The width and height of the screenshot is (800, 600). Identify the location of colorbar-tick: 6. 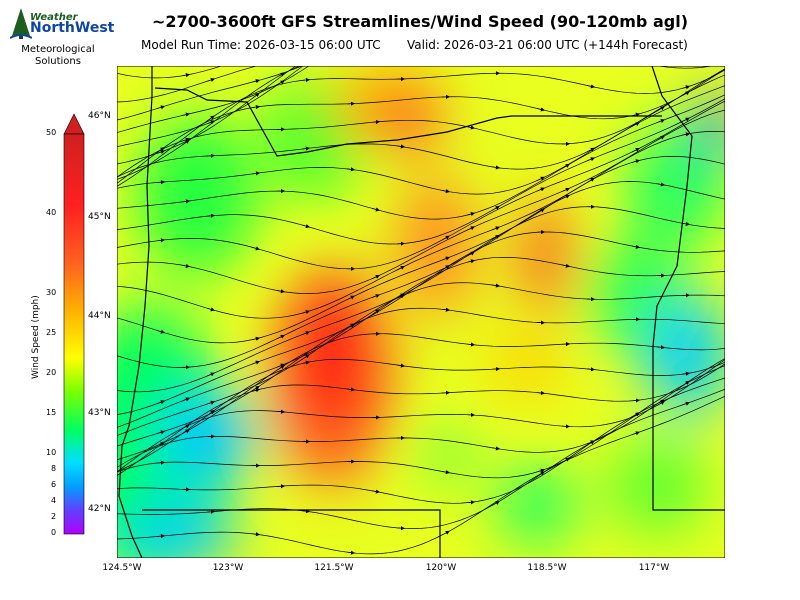
(54, 484).